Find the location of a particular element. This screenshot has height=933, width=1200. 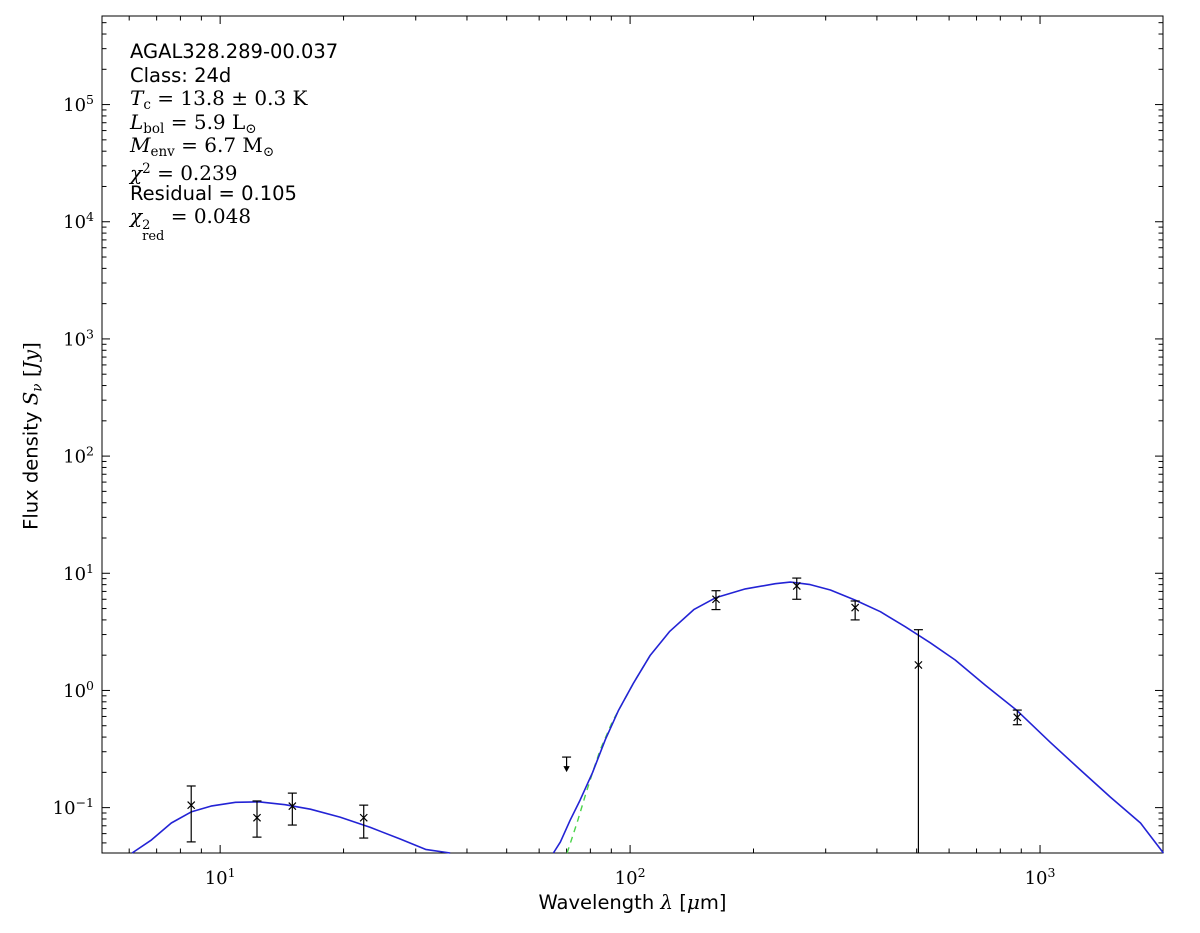

y-tick-label: 10⁰ is located at coordinates (78, 690).